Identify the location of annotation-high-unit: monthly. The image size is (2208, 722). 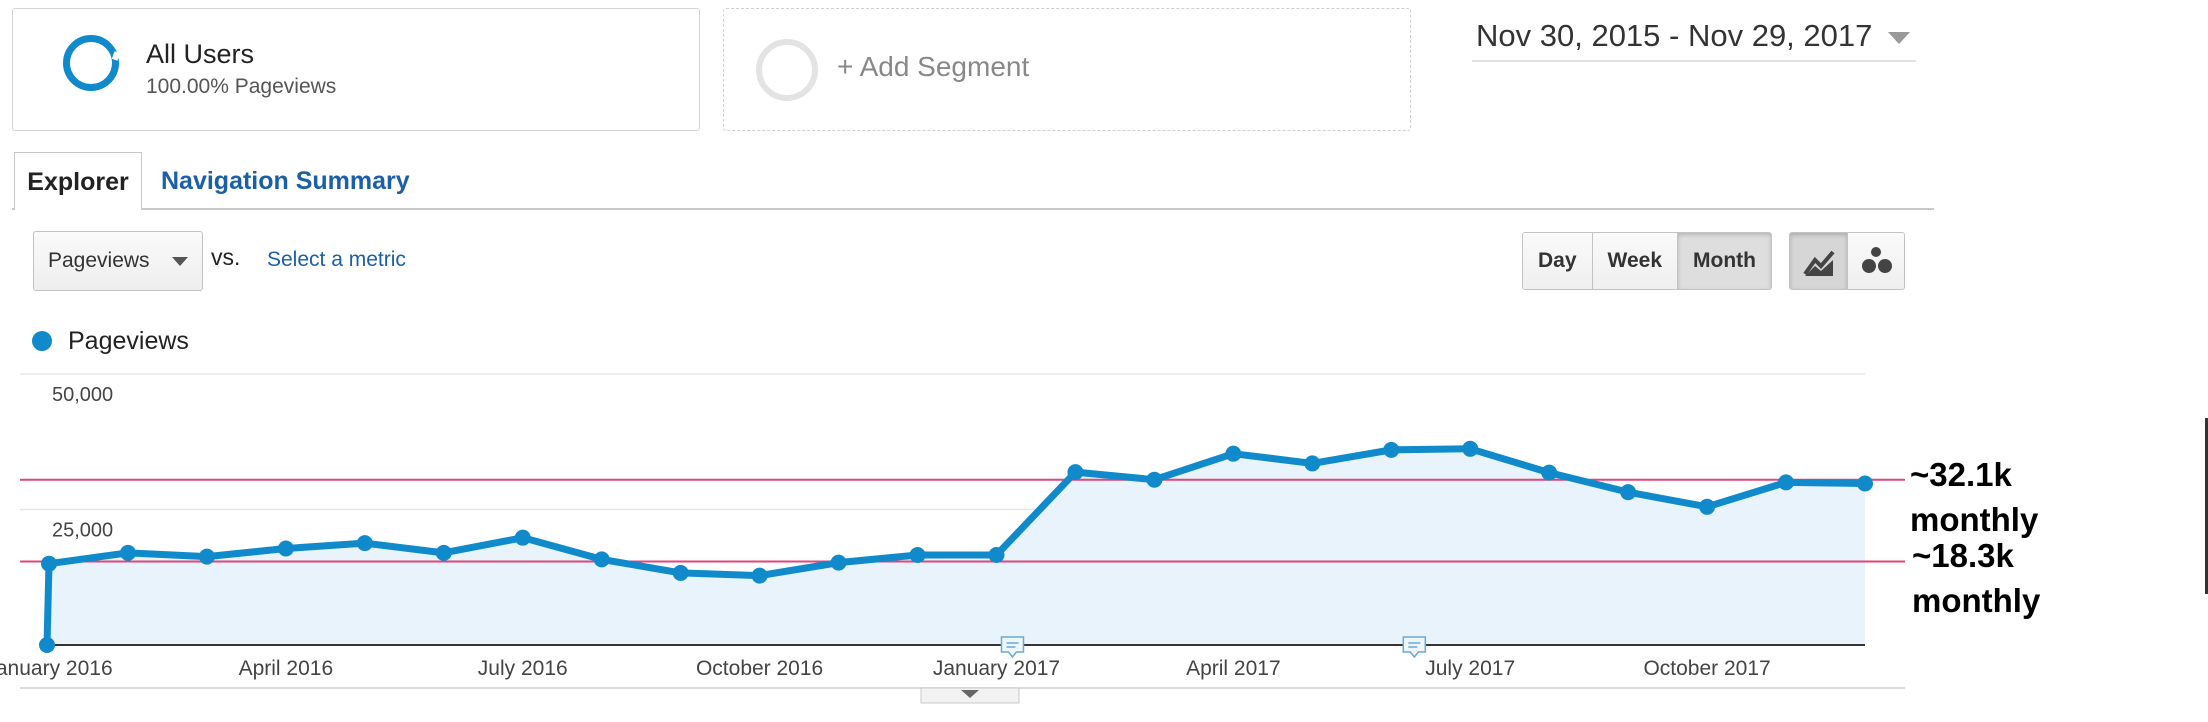
(1974, 519).